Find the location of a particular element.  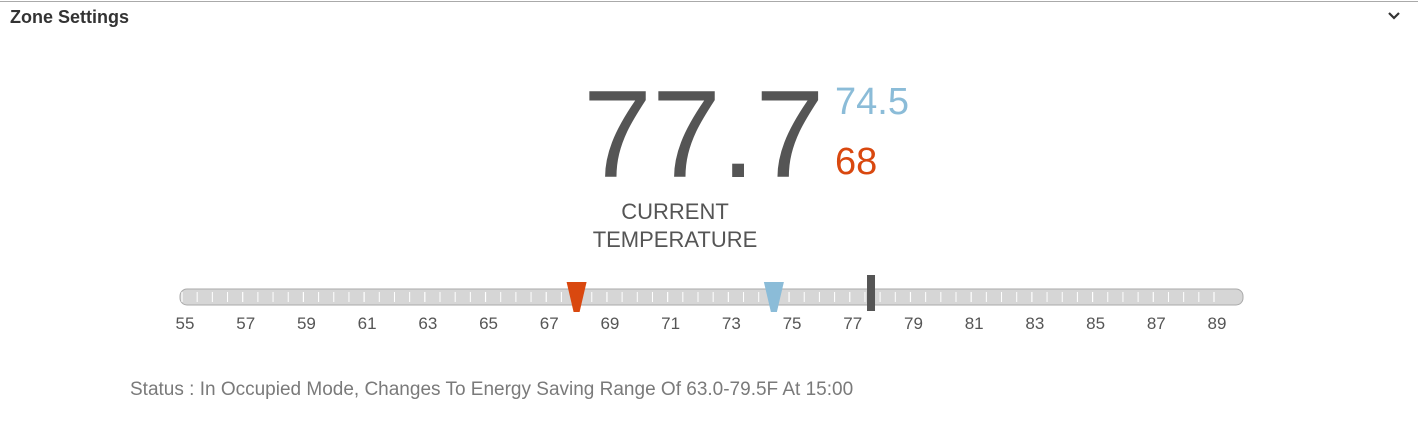

cool-setpoint: 74.5 is located at coordinates (872, 102).